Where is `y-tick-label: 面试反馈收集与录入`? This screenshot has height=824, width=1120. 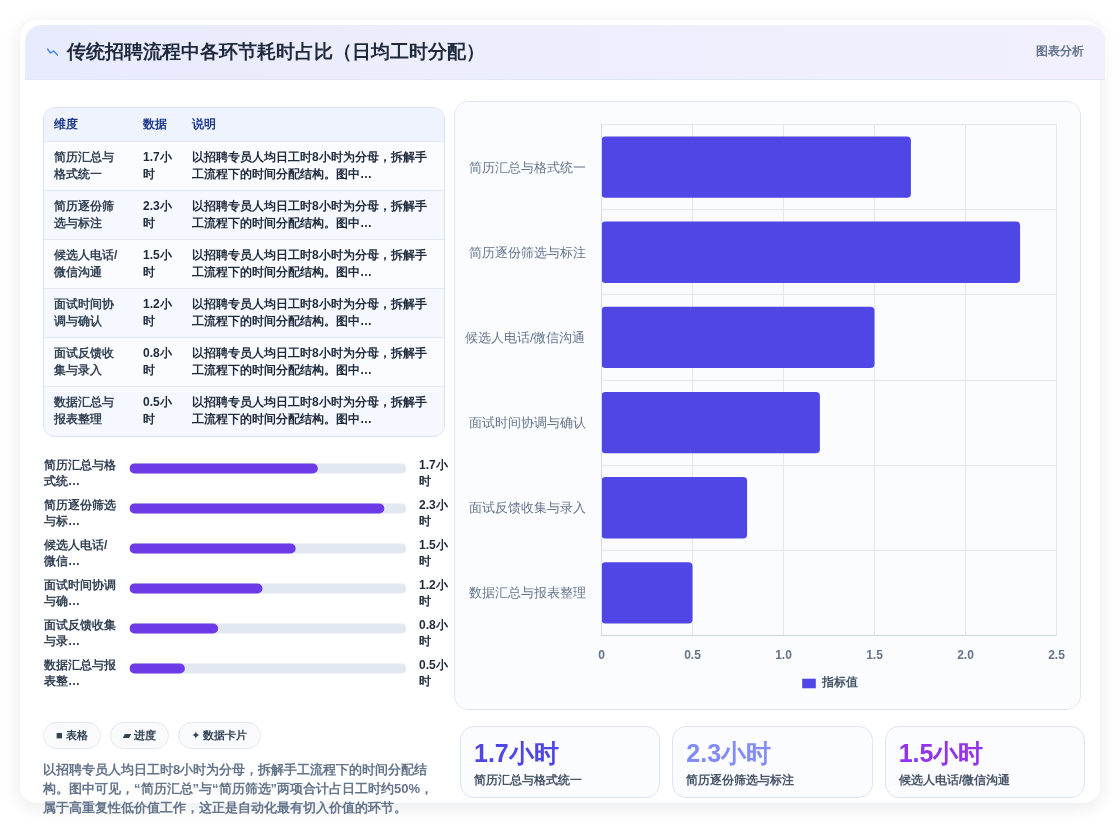 y-tick-label: 面试反馈收集与录入 is located at coordinates (527, 508).